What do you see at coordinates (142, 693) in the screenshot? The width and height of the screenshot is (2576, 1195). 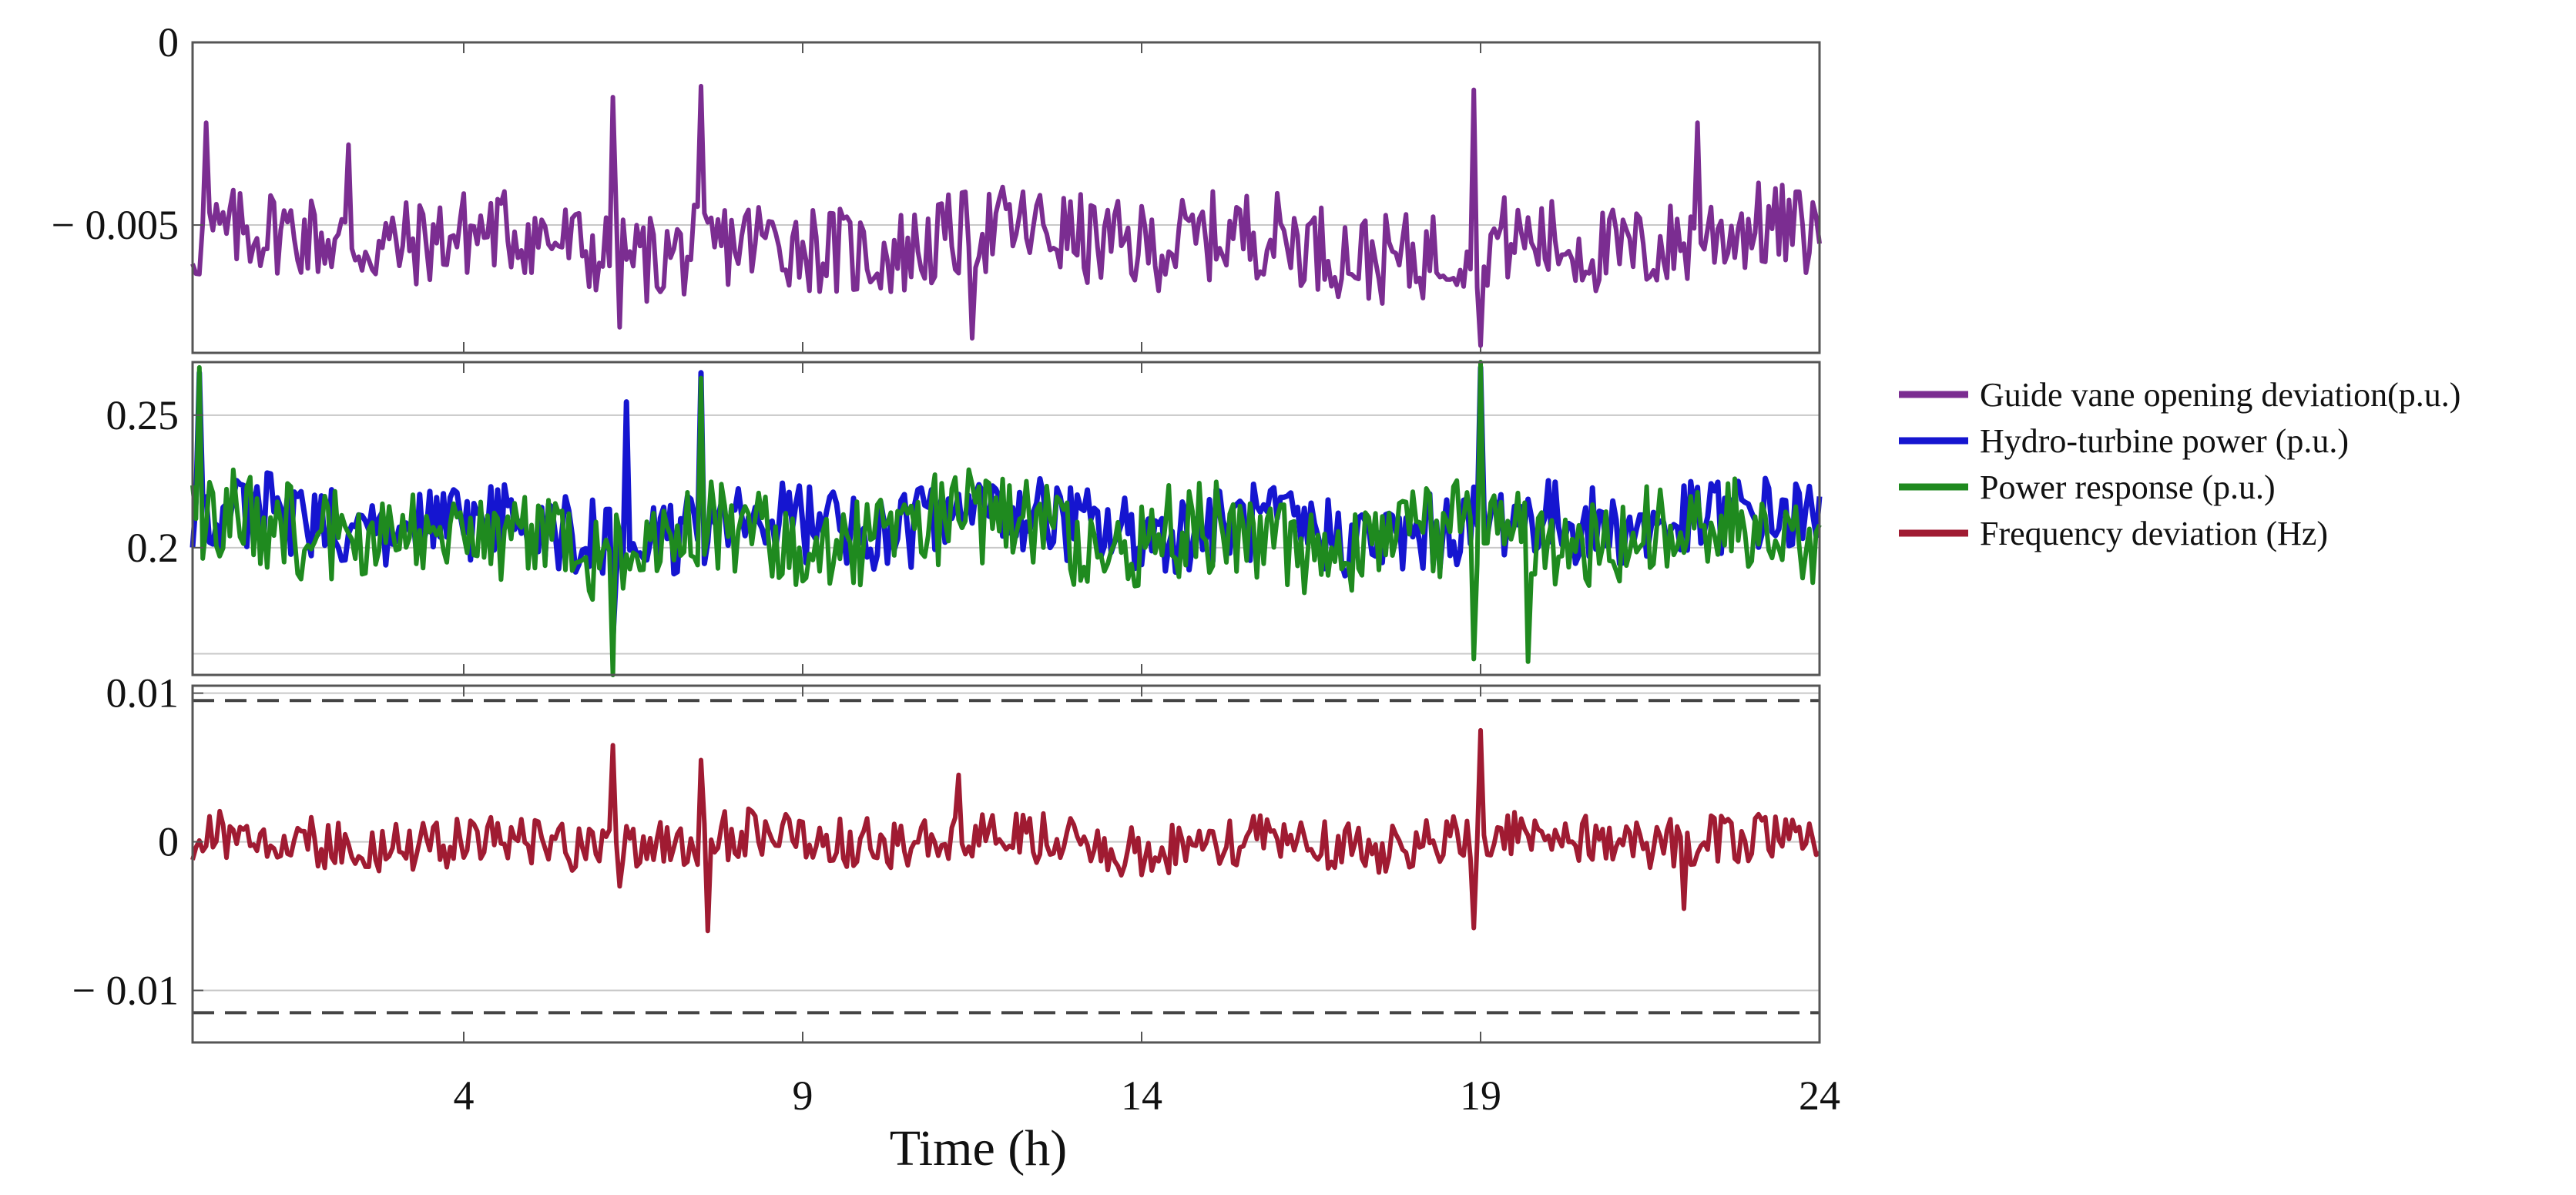 I see `y-tick-label: 0.01` at bounding box center [142, 693].